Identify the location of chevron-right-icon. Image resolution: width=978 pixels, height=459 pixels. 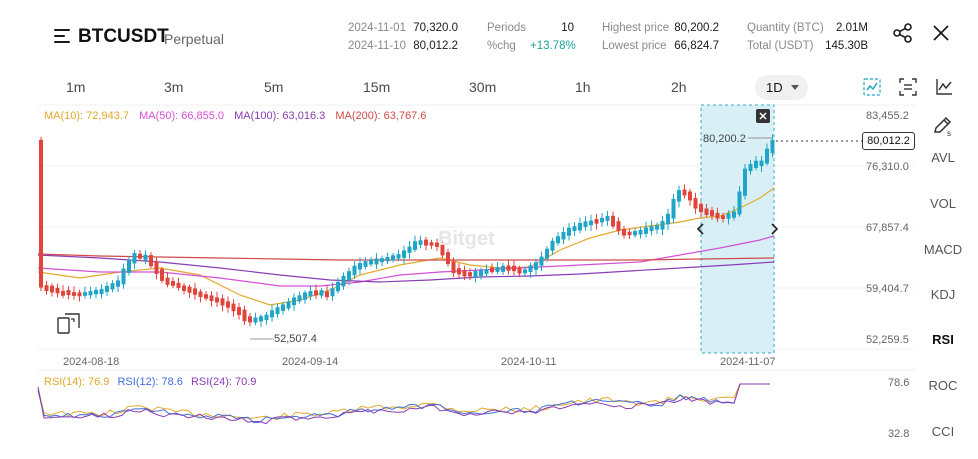
(774, 229).